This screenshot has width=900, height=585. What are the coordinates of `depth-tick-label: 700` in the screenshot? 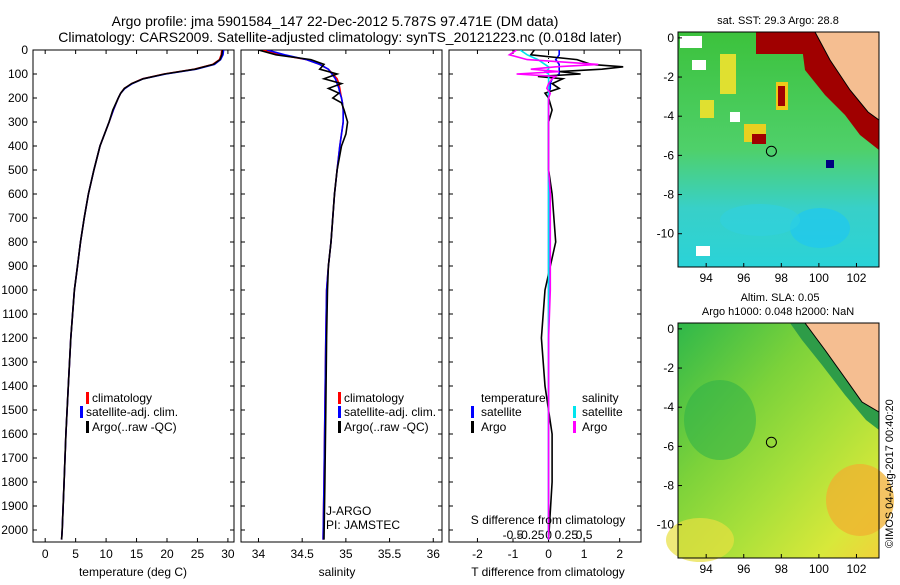 It's located at (18, 218).